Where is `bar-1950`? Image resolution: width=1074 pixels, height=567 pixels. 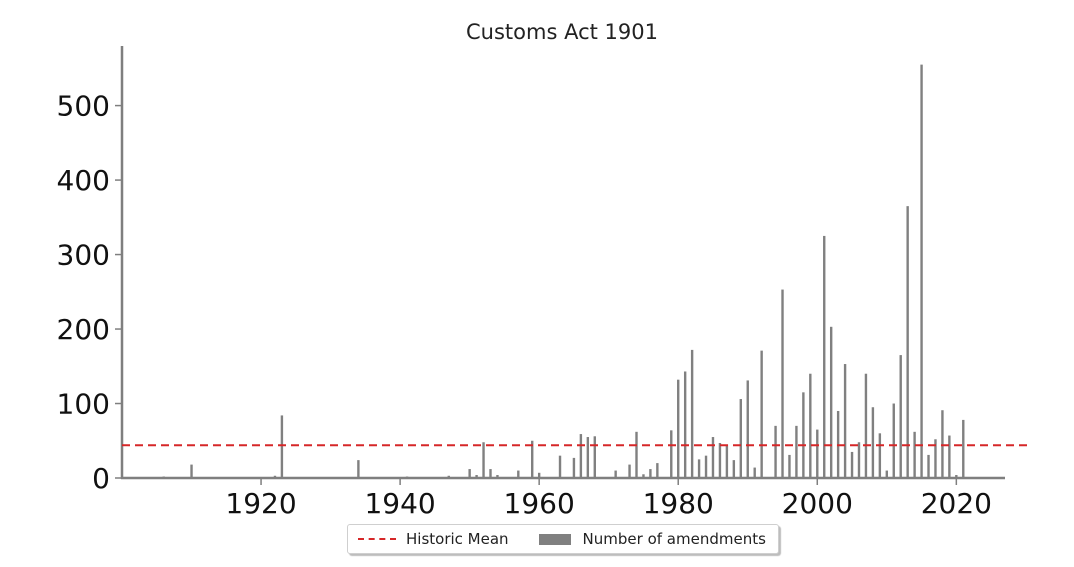 bar-1950 is located at coordinates (469, 473).